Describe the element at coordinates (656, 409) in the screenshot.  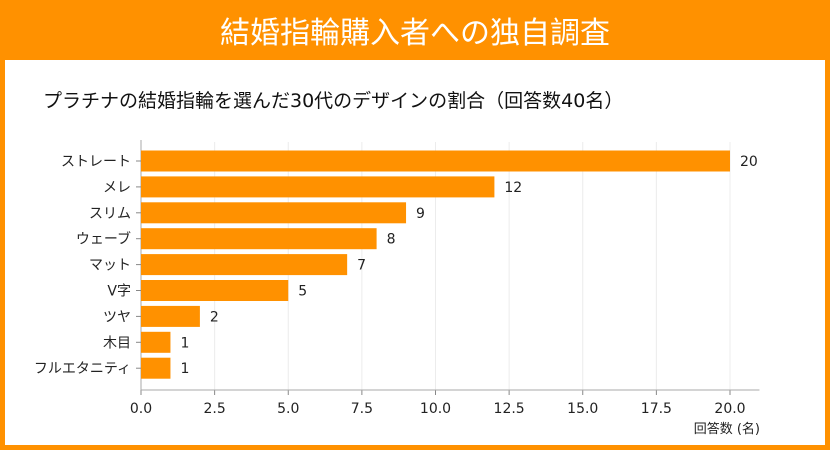
I see `x-tick-label: 17.5` at that location.